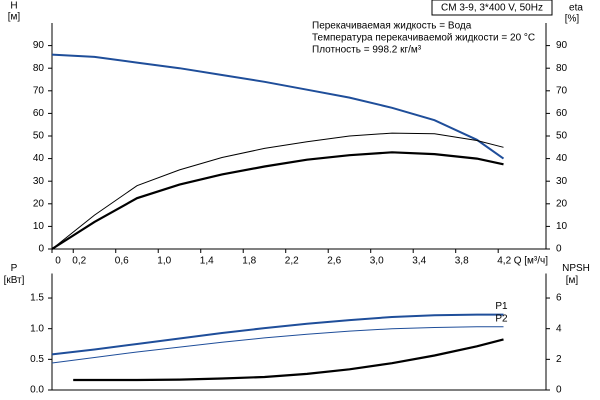 The width and height of the screenshot is (600, 400). What do you see at coordinates (122, 261) in the screenshot?
I see `x-tick-label: 0,6` at bounding box center [122, 261].